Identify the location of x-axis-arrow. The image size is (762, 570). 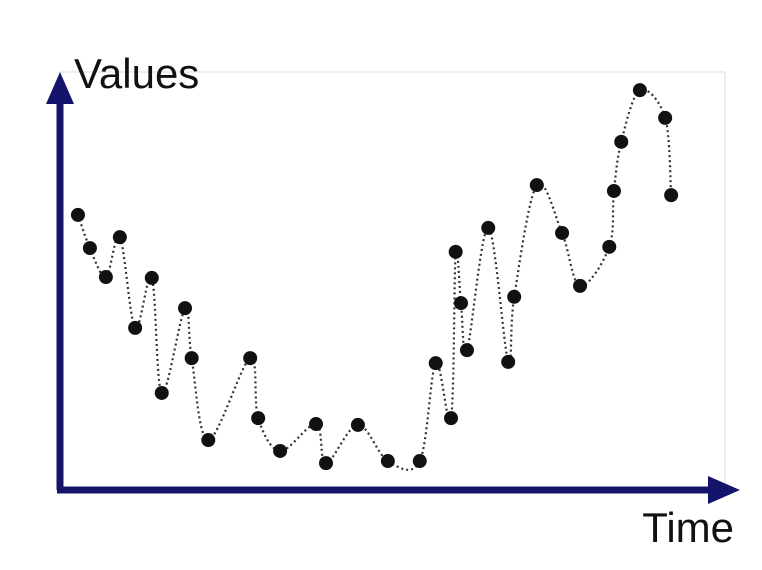
(724, 490).